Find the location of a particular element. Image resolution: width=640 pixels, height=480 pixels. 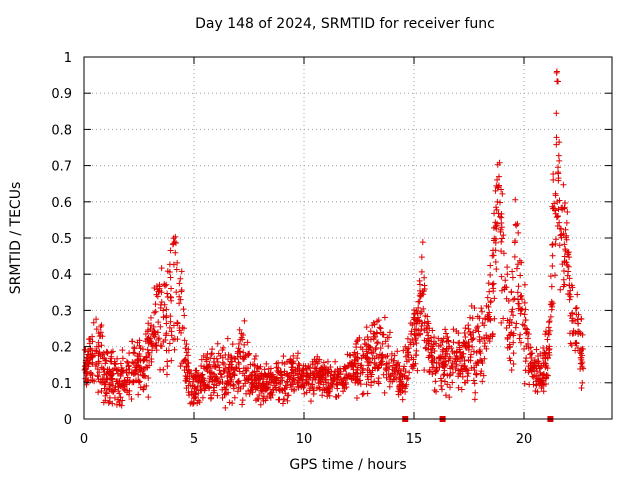

y-tick-label: 0.1 is located at coordinates (61, 384).